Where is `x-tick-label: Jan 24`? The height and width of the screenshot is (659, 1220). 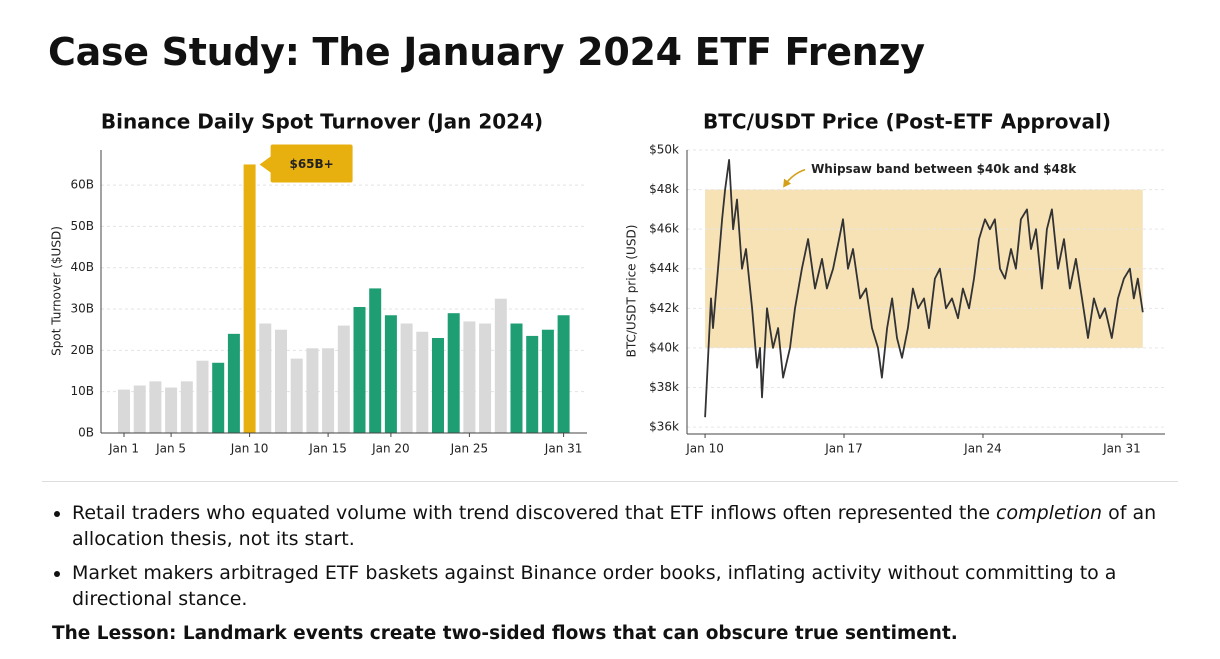 x-tick-label: Jan 24 is located at coordinates (982, 449).